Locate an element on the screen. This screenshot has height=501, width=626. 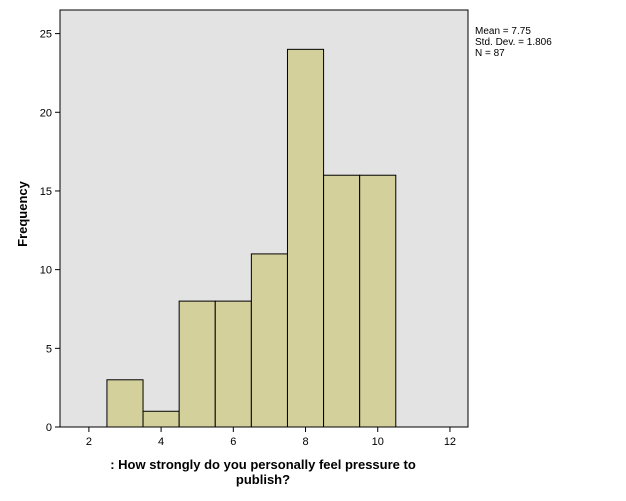
y-tick-label: 25 is located at coordinates (46, 35).